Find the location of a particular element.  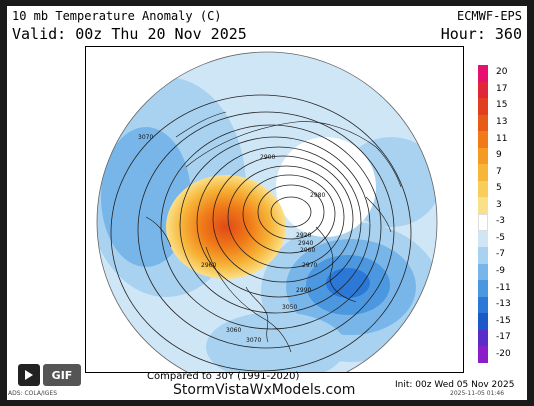

legend-label: -3 is located at coordinates (500, 221).